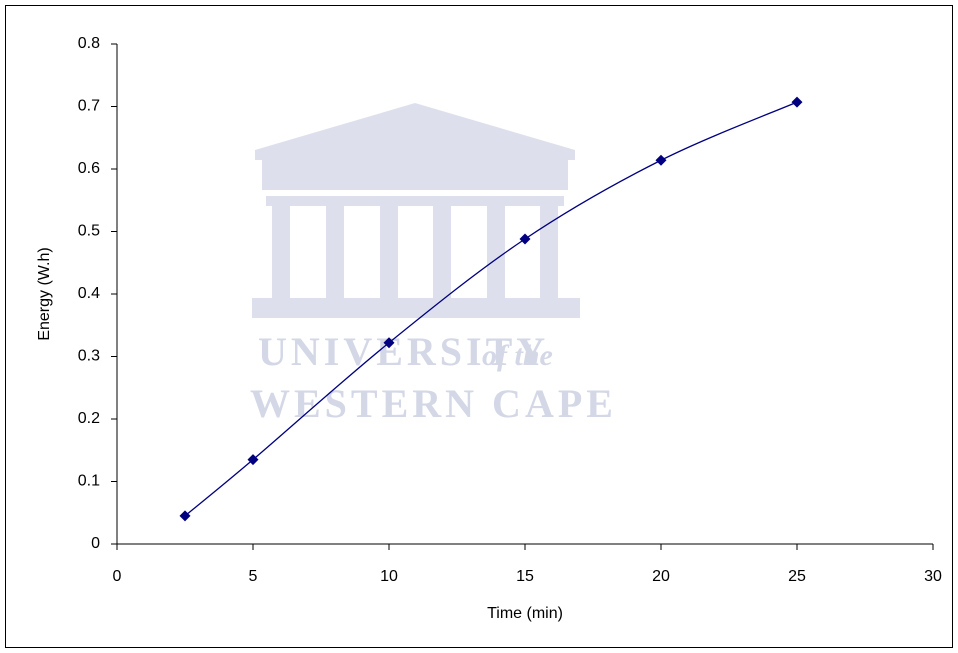  What do you see at coordinates (416, 308) in the screenshot?
I see `watermark-base` at bounding box center [416, 308].